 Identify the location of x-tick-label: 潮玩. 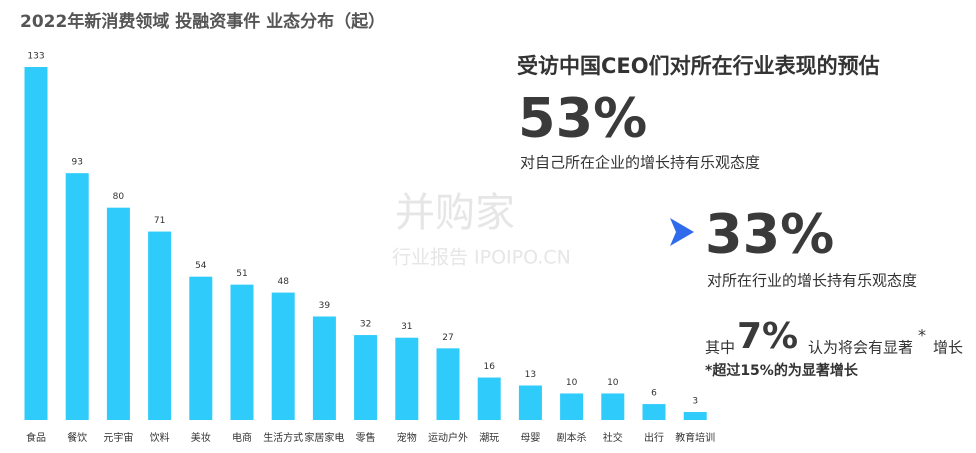
(489, 437).